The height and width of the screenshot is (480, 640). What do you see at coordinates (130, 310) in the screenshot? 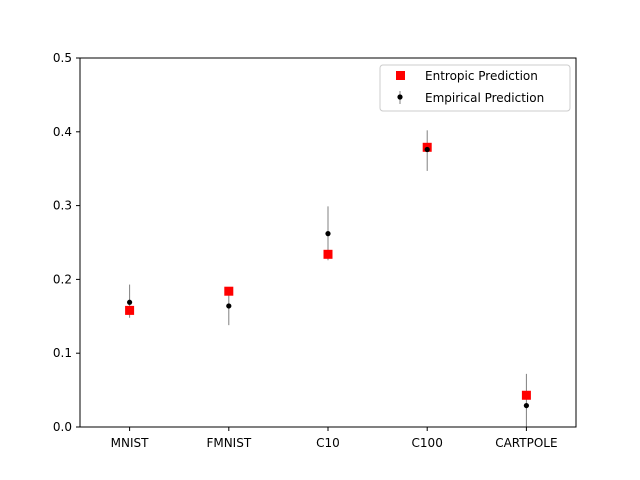
I see `entropic-point-mnist` at bounding box center [130, 310].